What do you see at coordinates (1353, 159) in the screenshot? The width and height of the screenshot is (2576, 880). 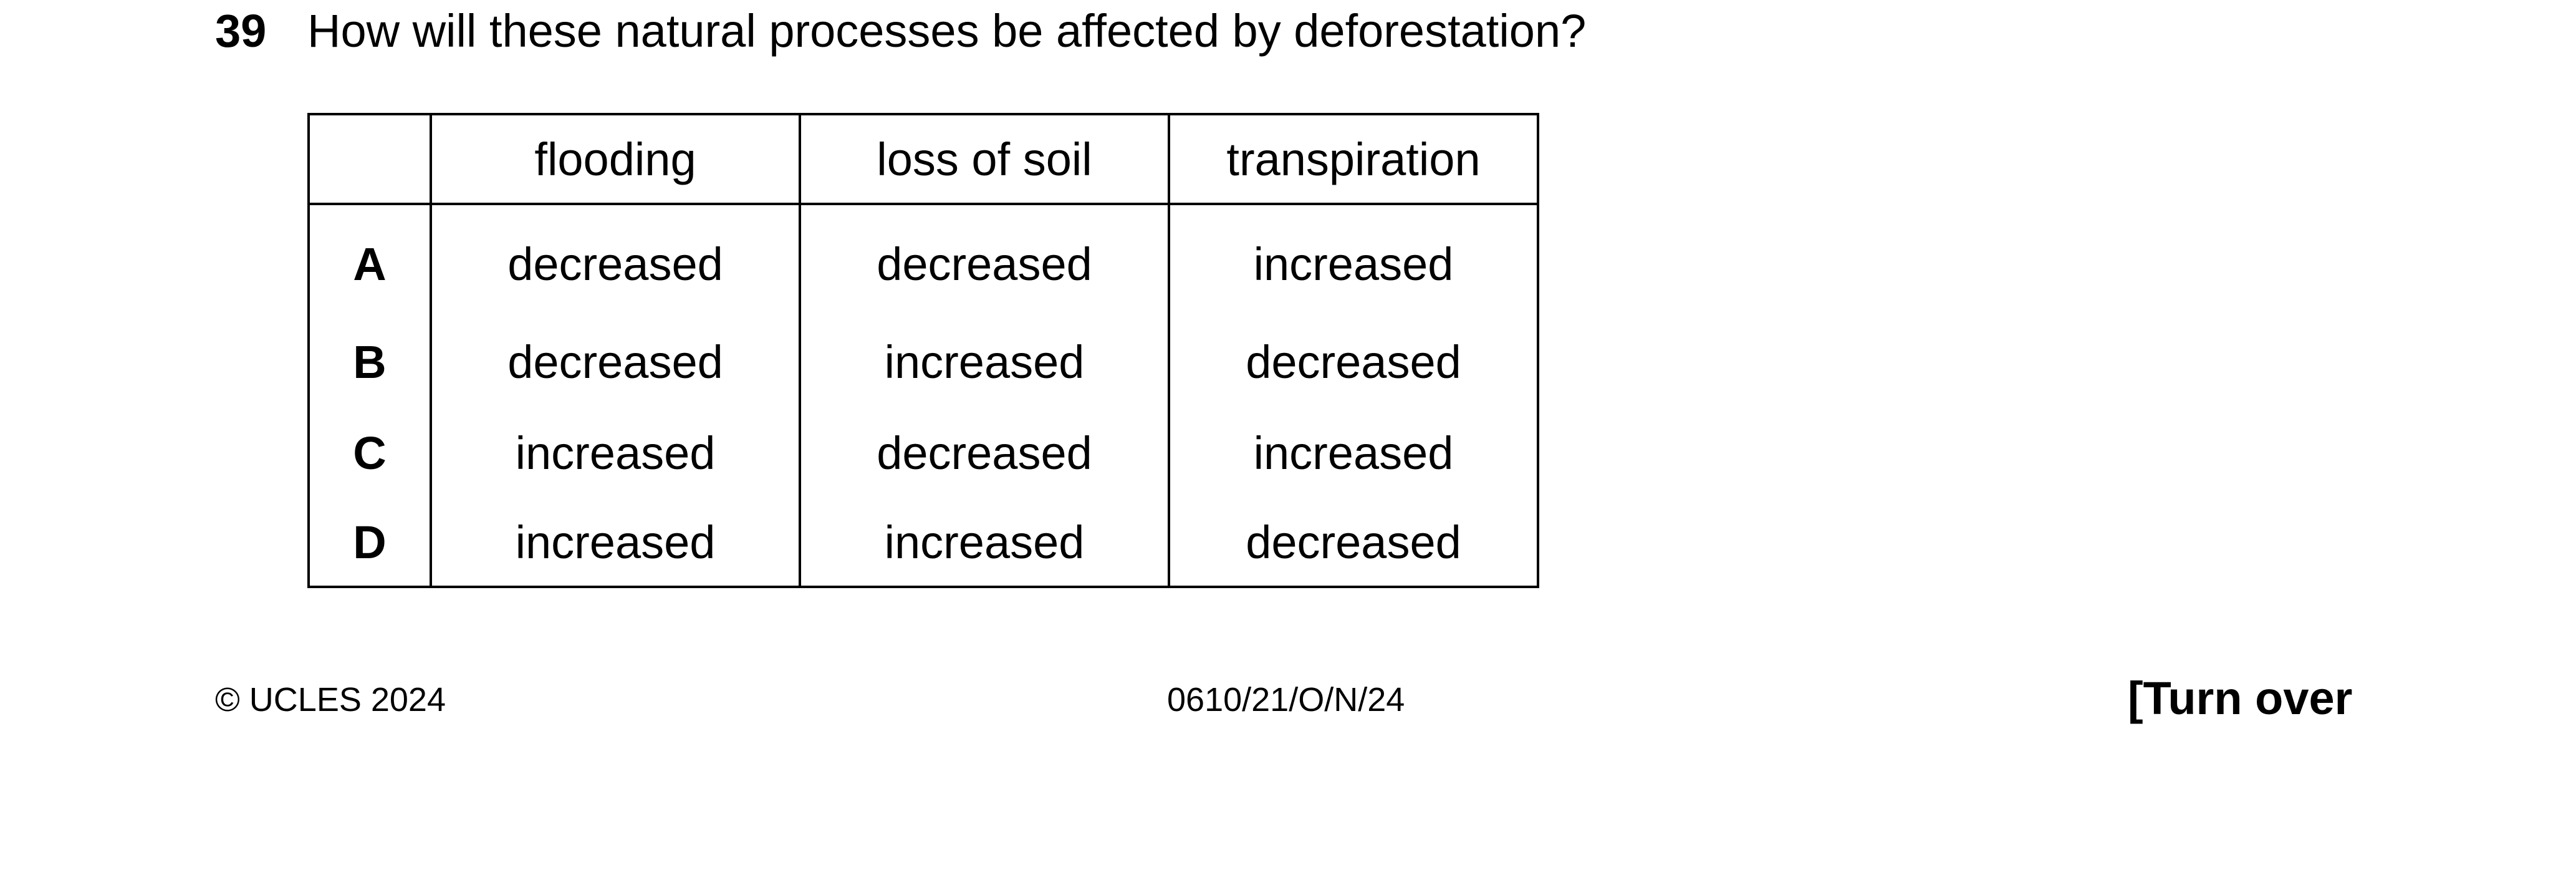 I see `header-transpiration: transpiration` at bounding box center [1353, 159].